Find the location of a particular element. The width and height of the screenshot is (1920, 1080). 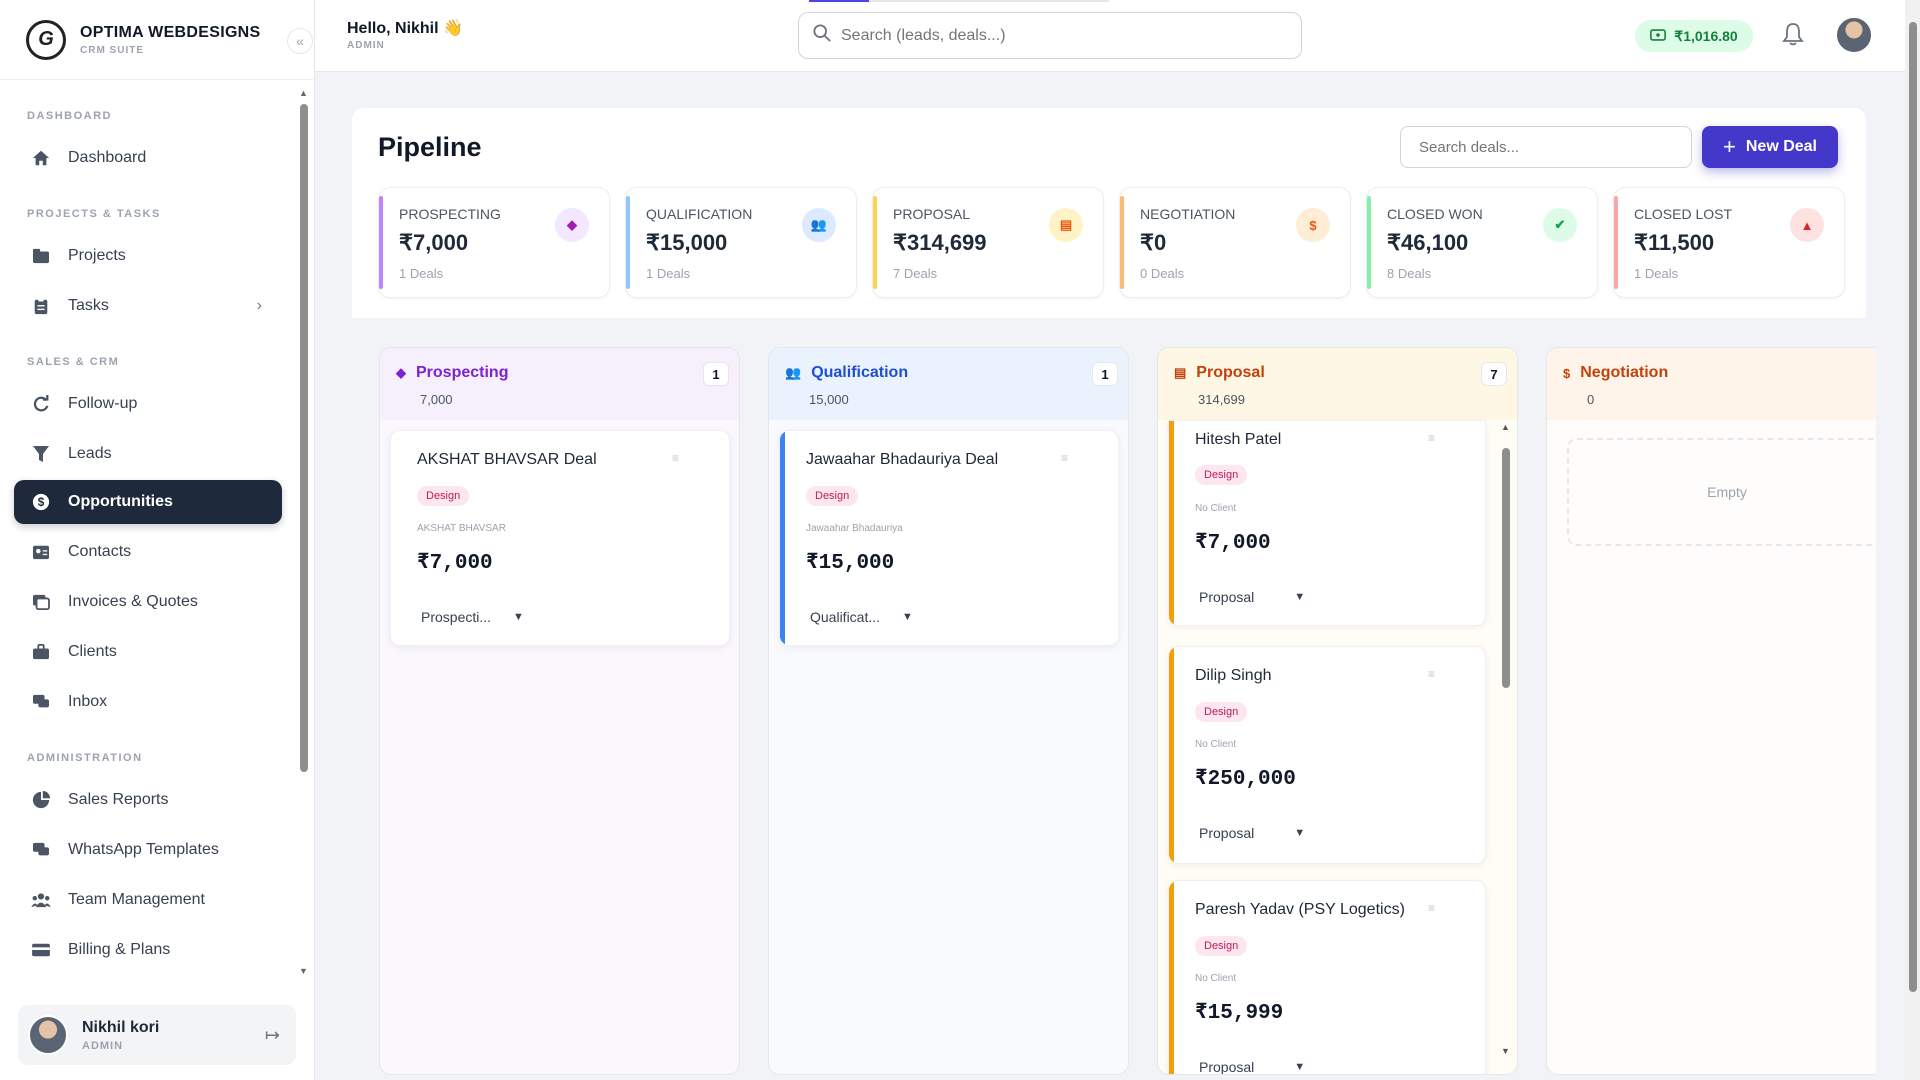

logout-icon: ↦ is located at coordinates (272, 1034).